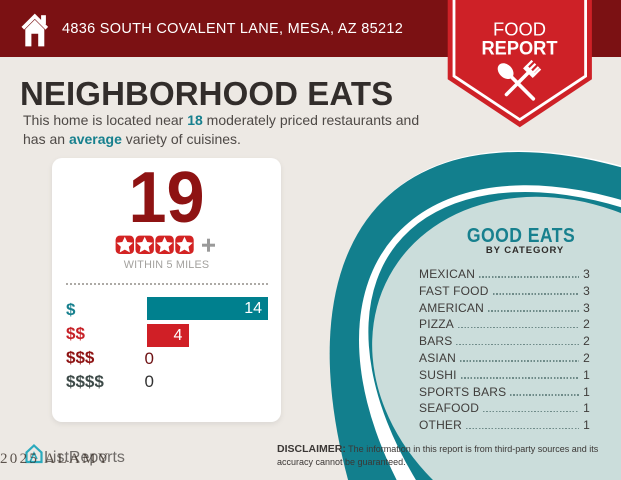  I want to click on svg-text: FOOD, so click(519, 28).